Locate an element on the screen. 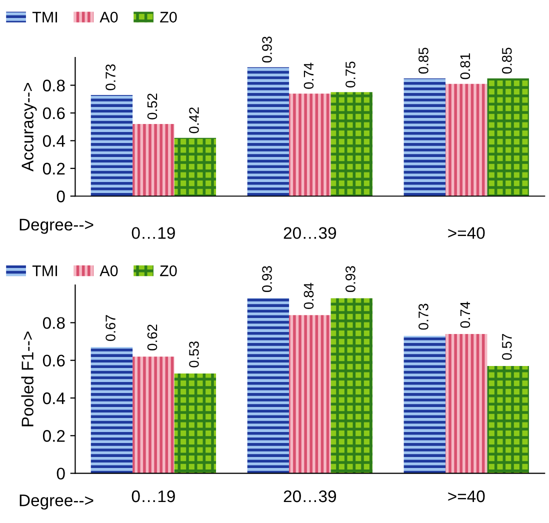 The width and height of the screenshot is (549, 523). data-label: 0.52 is located at coordinates (152, 107).